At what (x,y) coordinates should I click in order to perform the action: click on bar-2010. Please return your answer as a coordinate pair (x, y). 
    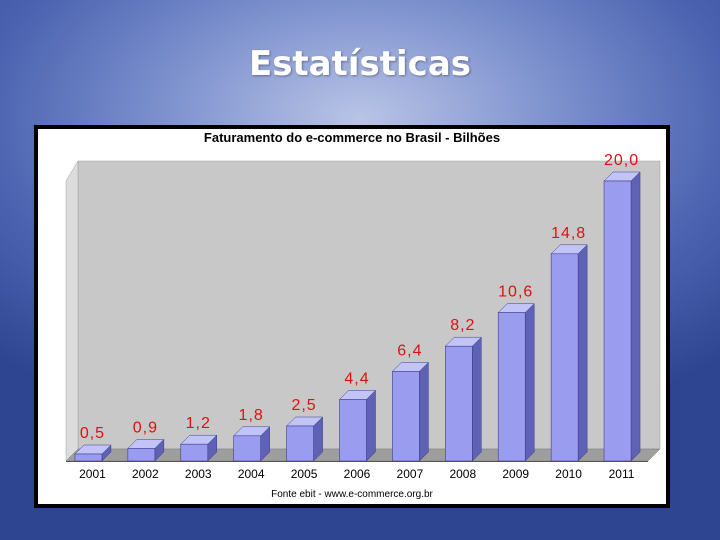
    Looking at the image, I should click on (569, 353).